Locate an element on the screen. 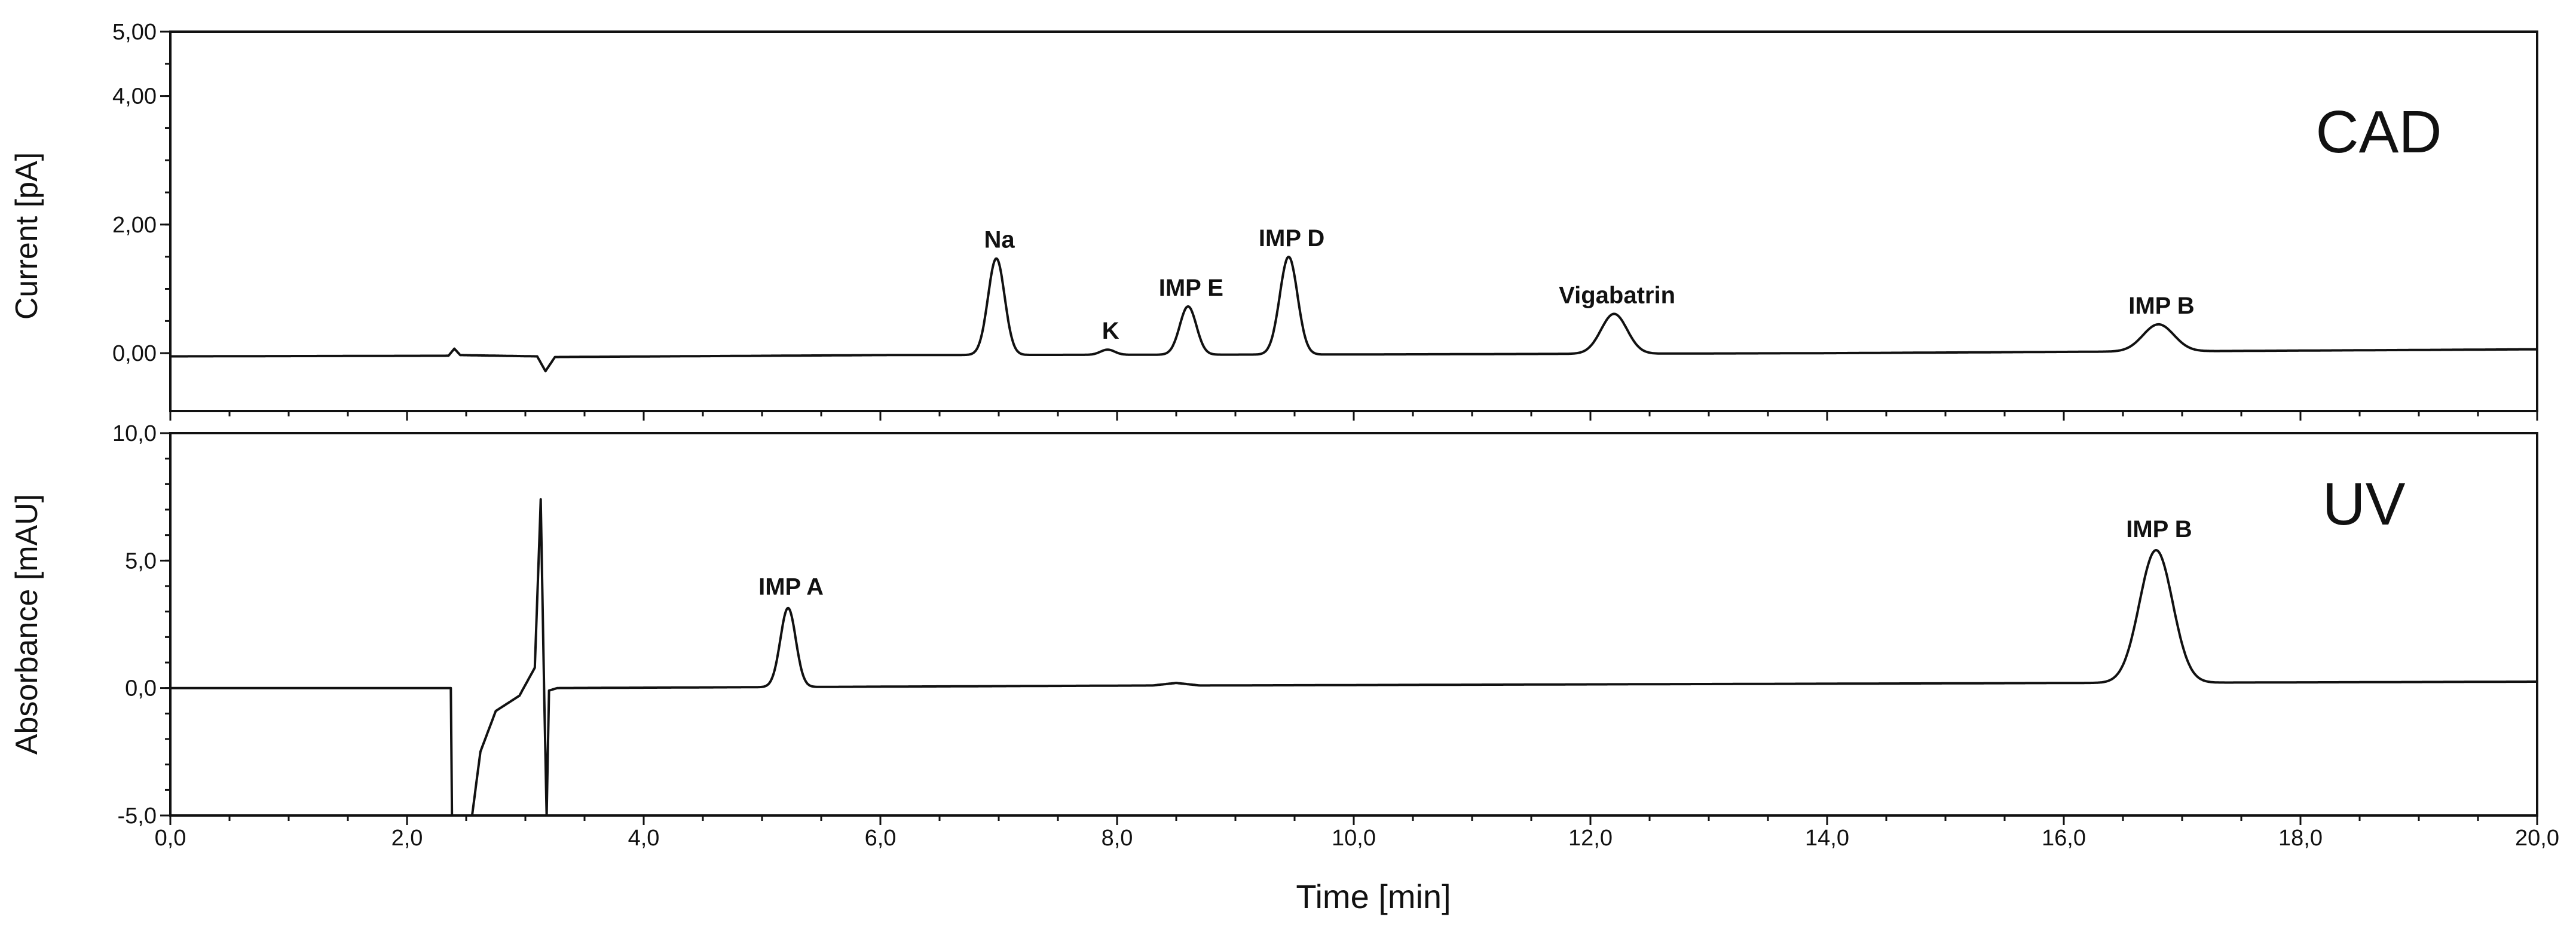  cad-trace-line is located at coordinates (1354, 314).